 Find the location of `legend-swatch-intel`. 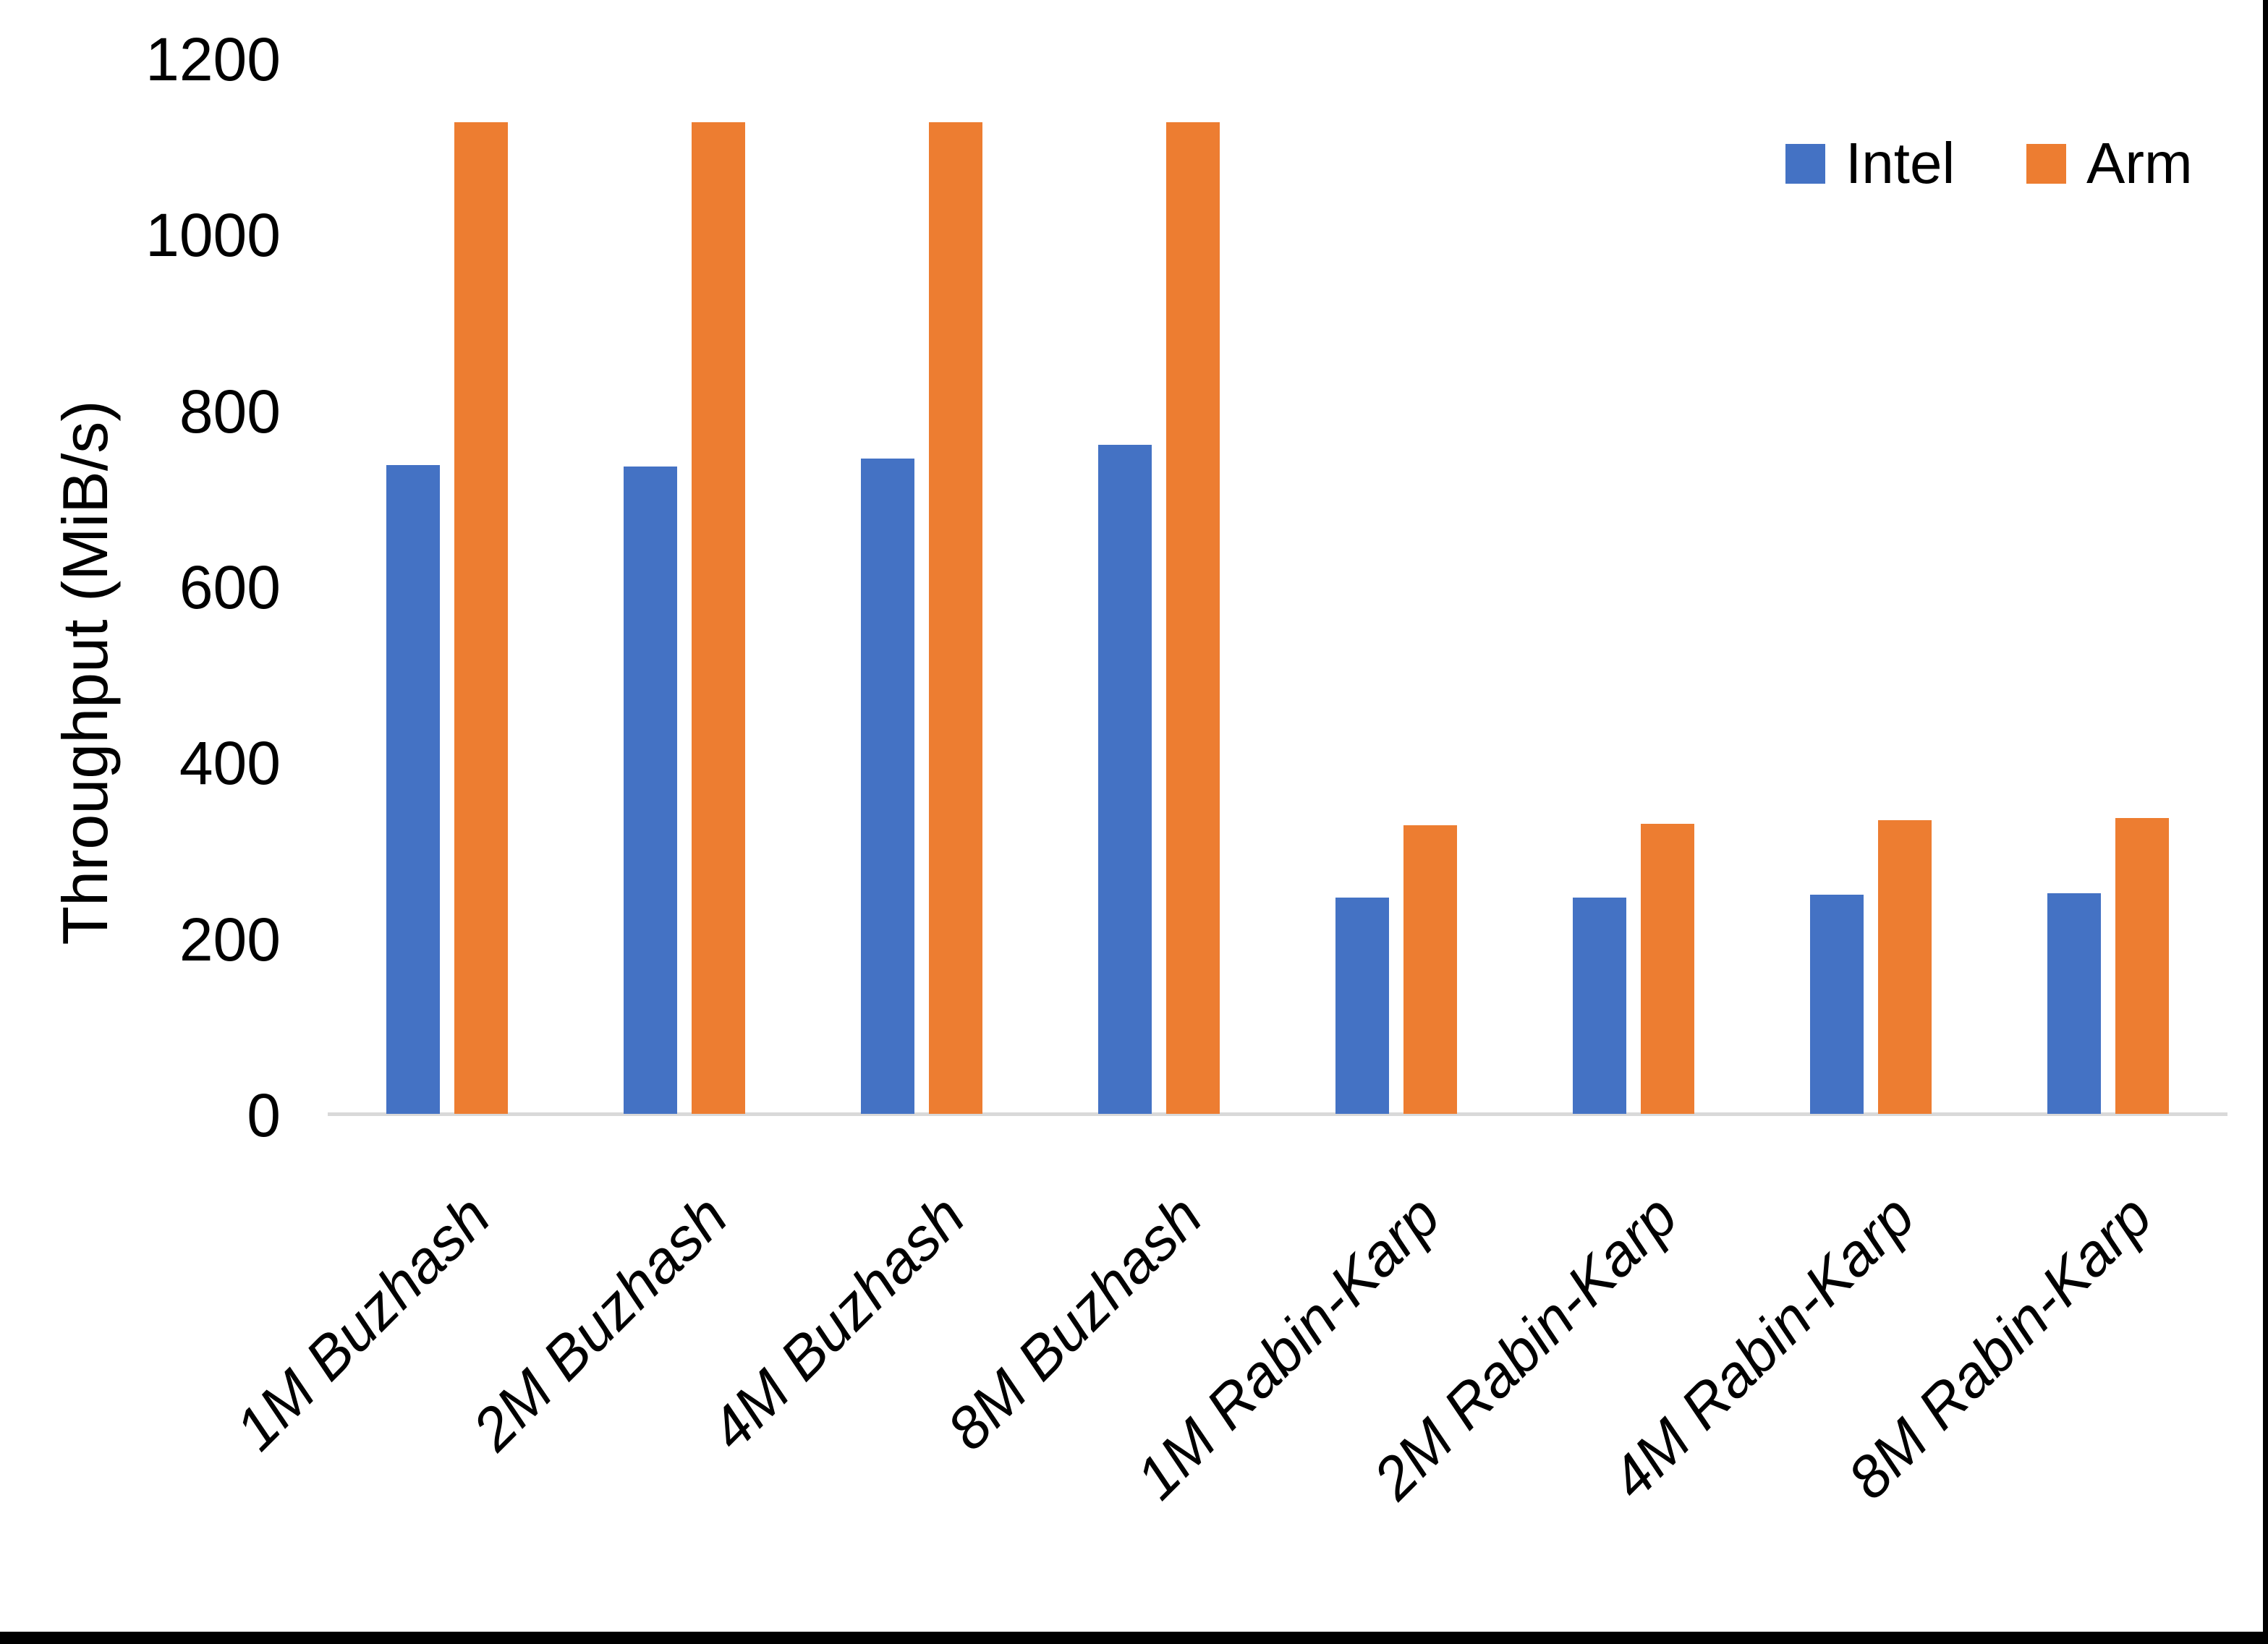

legend-swatch-intel is located at coordinates (1805, 163).